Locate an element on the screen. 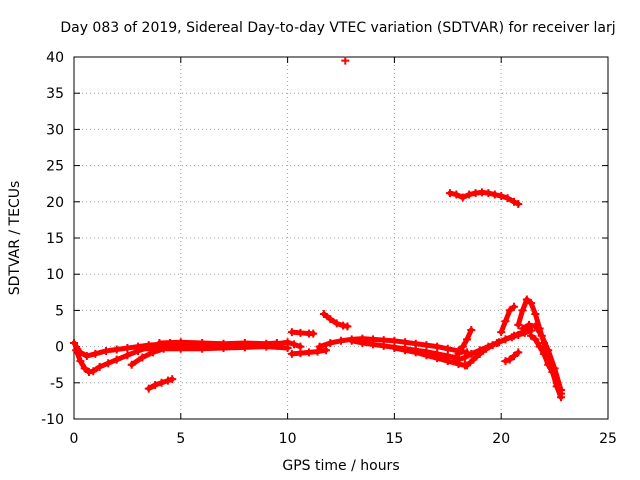  y-tick-label: -5 is located at coordinates (57, 384).